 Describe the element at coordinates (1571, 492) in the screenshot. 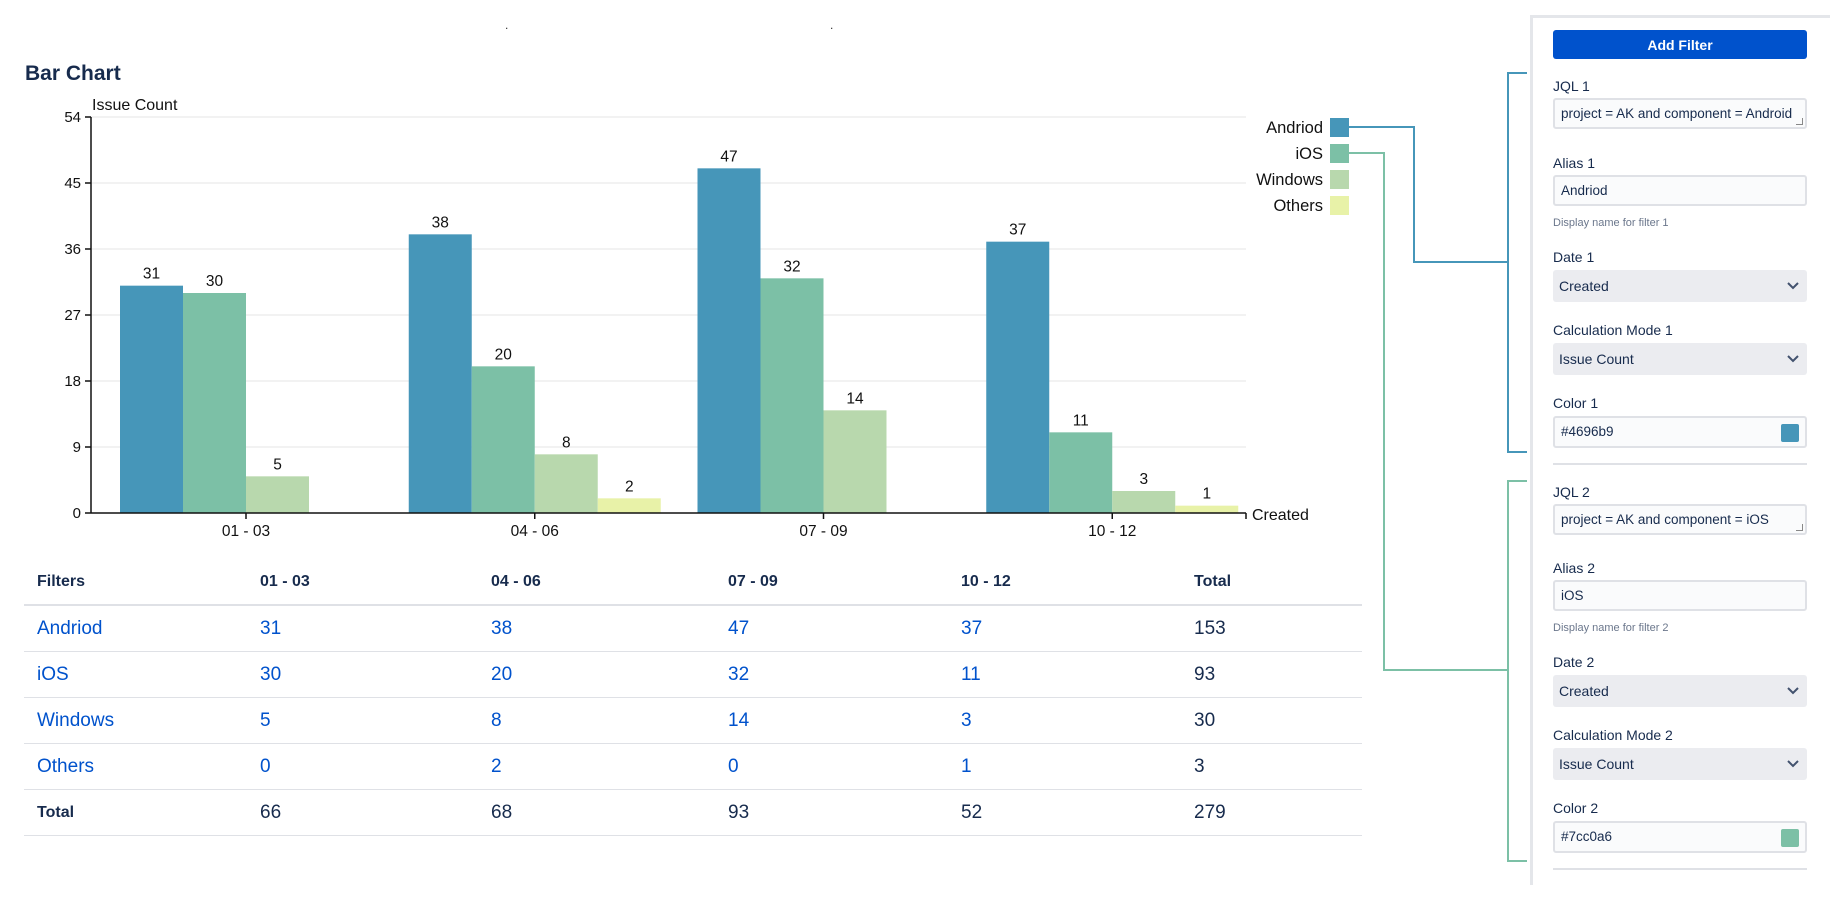

I see `jql2-label: JQL 2` at that location.